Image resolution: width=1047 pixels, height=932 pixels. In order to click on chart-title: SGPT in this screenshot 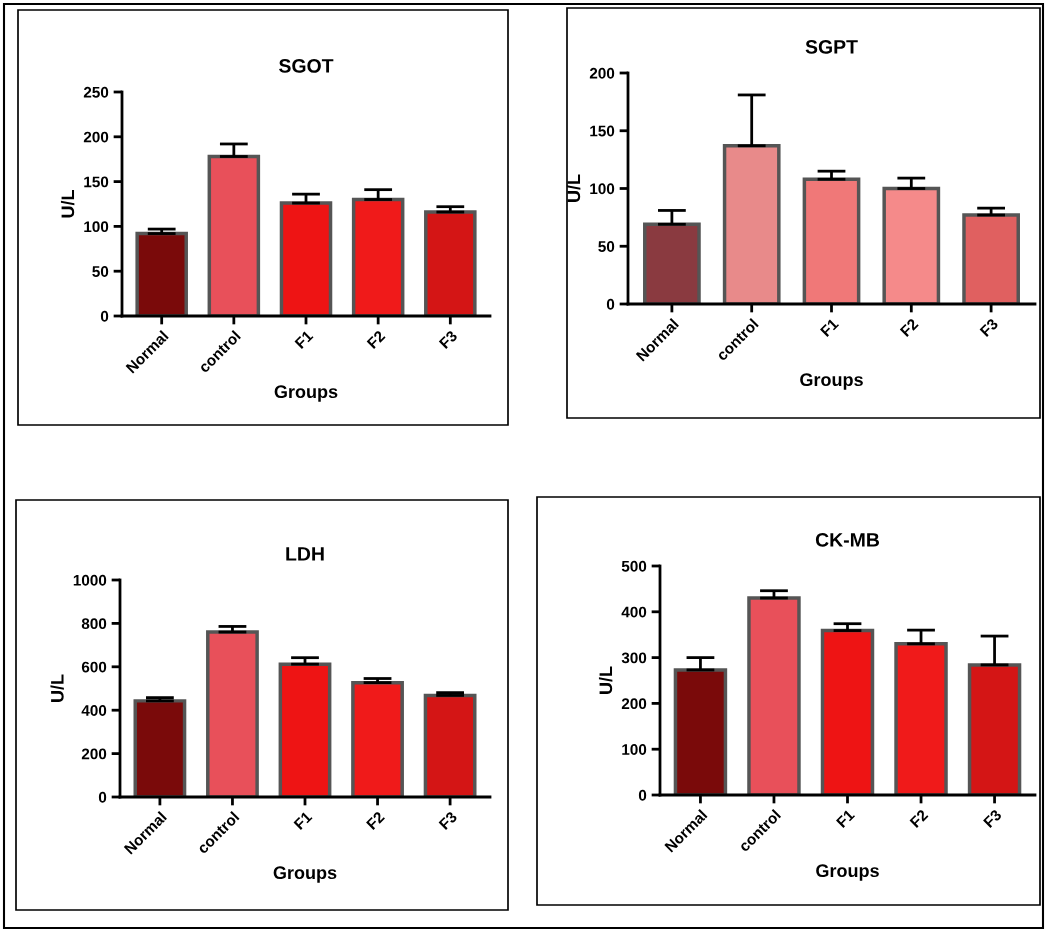, I will do `click(831, 46)`.